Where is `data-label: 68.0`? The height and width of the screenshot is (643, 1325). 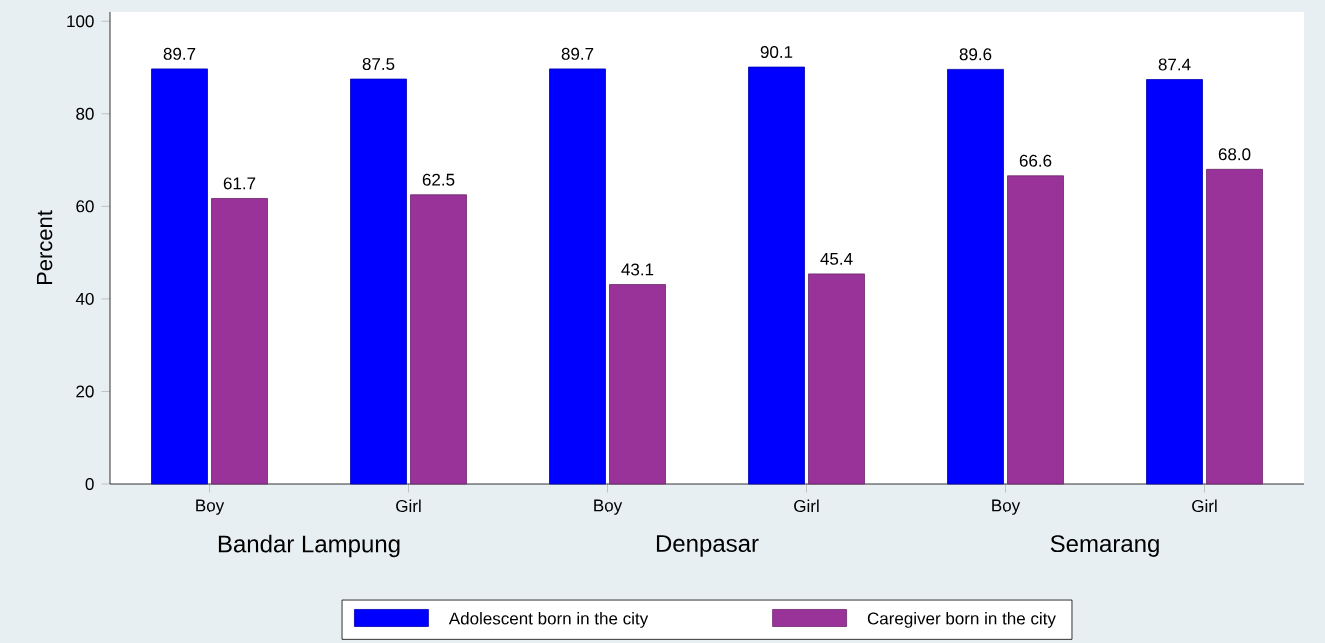
data-label: 68.0 is located at coordinates (1234, 154).